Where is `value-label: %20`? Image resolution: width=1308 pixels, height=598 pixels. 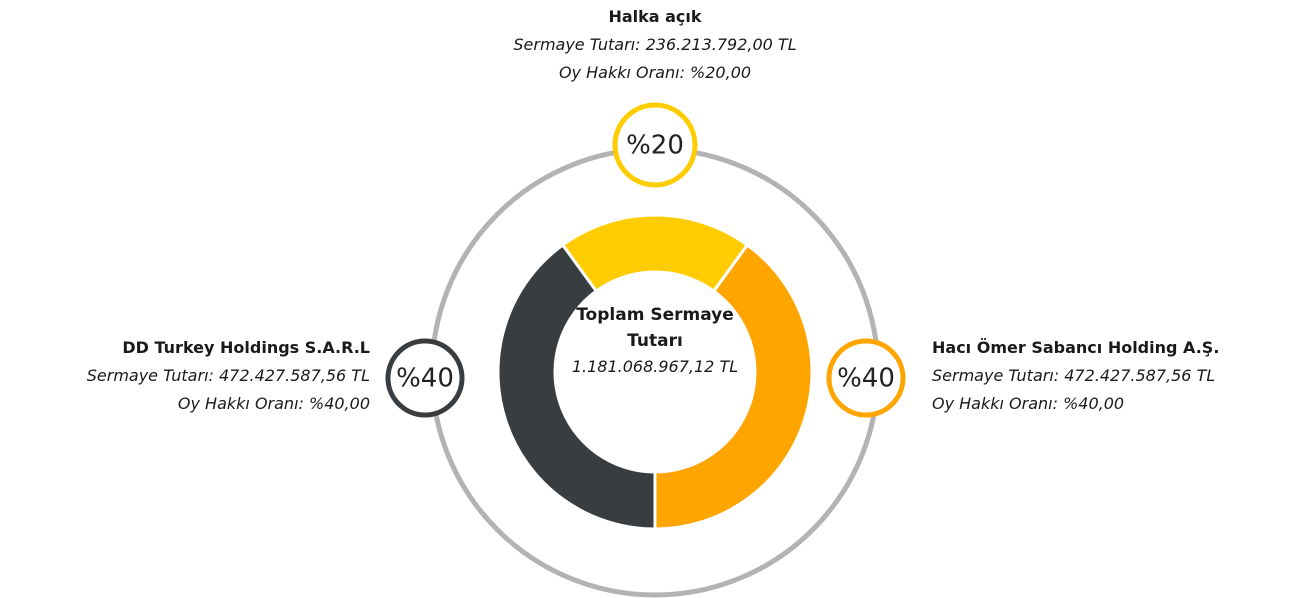
value-label: %20 is located at coordinates (655, 146).